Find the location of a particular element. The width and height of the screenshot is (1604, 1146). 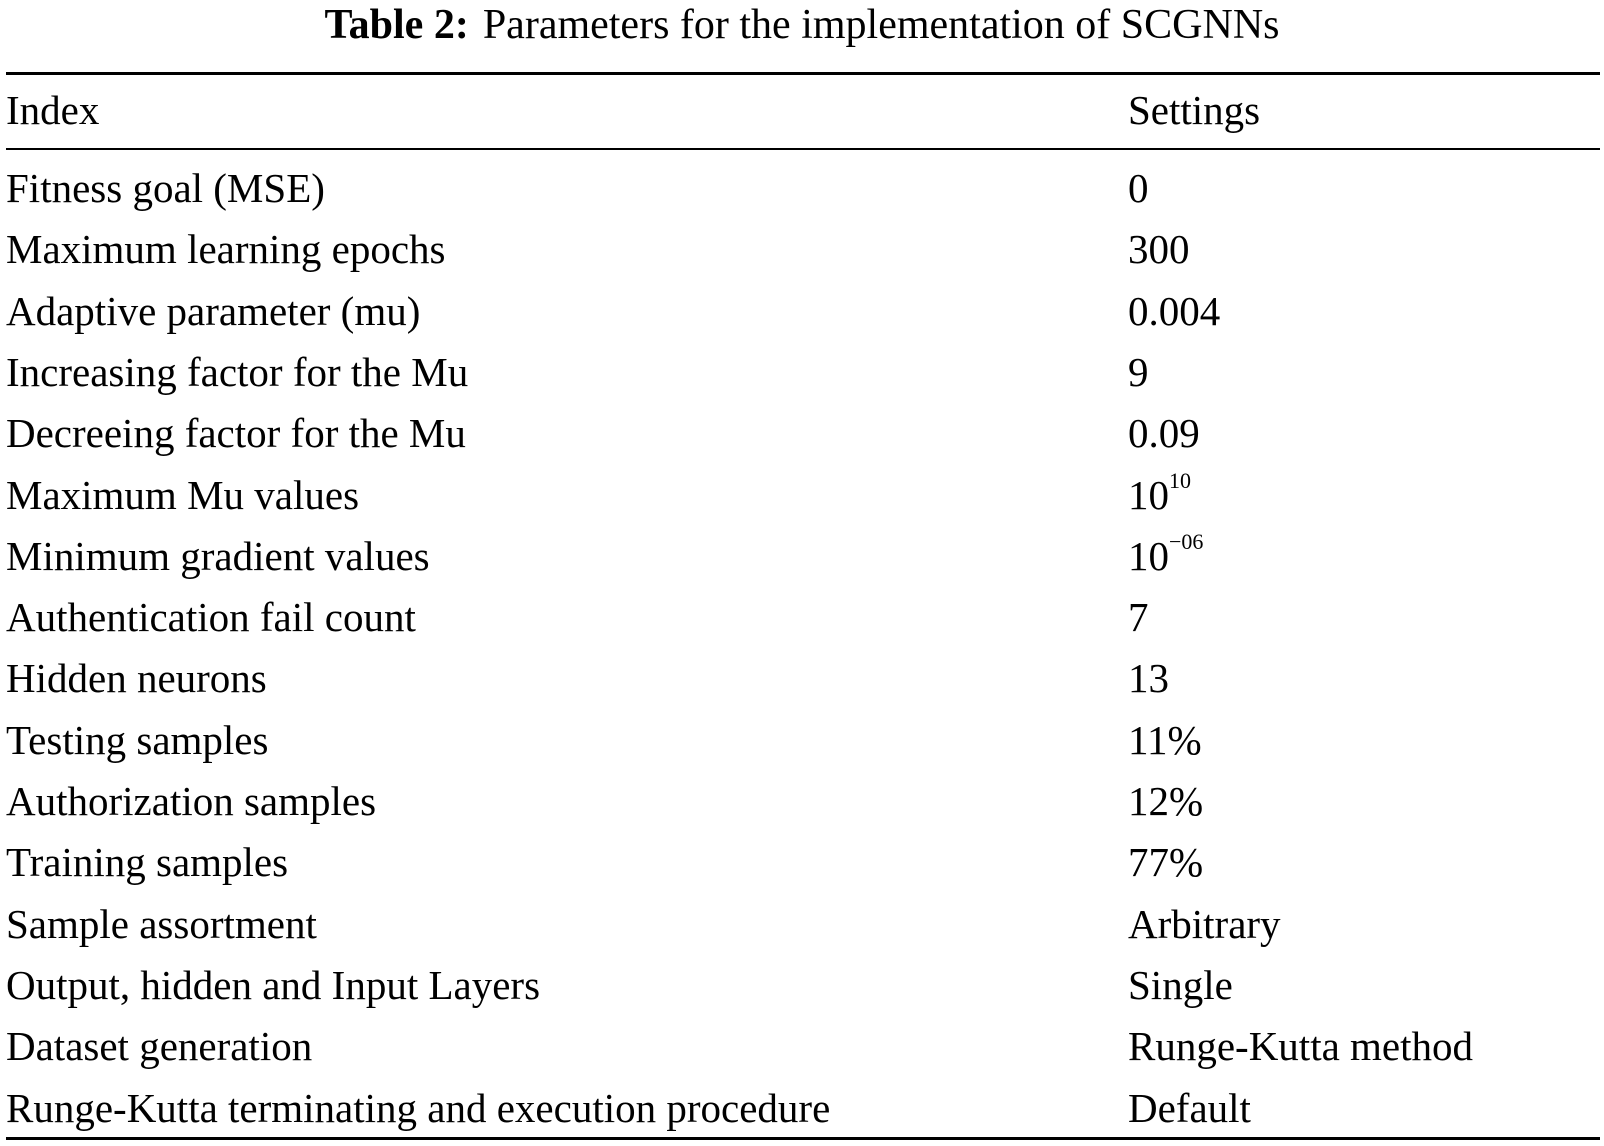

setting-value: Arbitrary is located at coordinates (1204, 923).